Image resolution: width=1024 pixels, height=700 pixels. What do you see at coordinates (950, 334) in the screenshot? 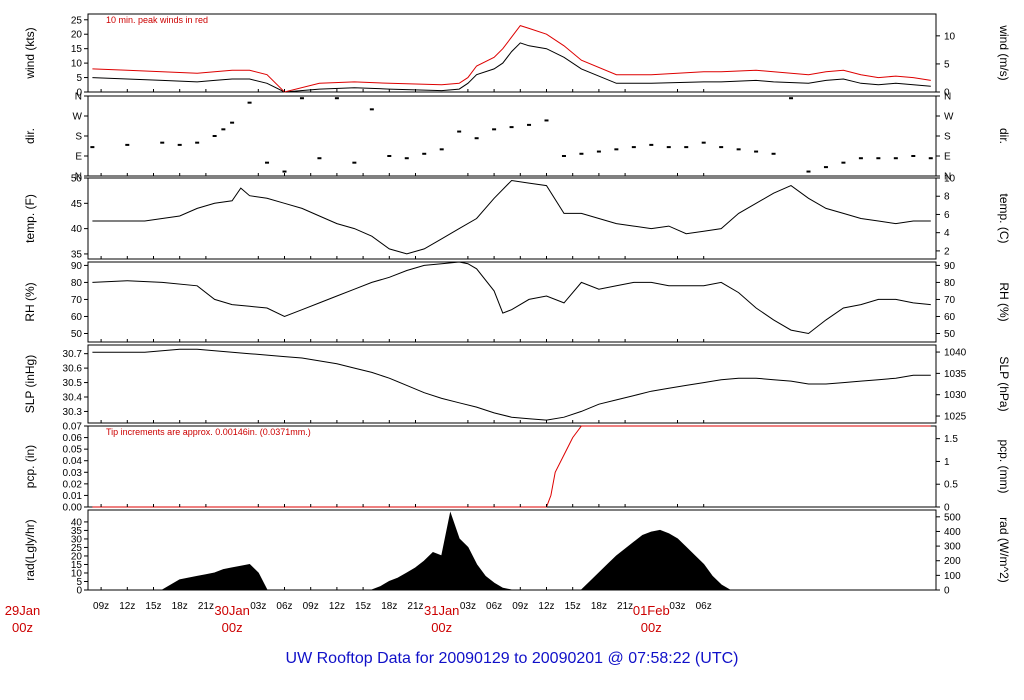
I see `ytick-label-right: 50` at bounding box center [950, 334].